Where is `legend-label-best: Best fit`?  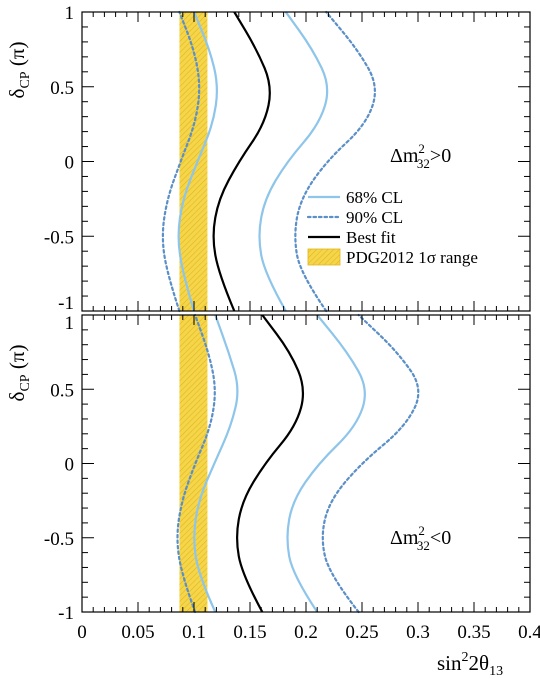 legend-label-best: Best fit is located at coordinates (371, 237).